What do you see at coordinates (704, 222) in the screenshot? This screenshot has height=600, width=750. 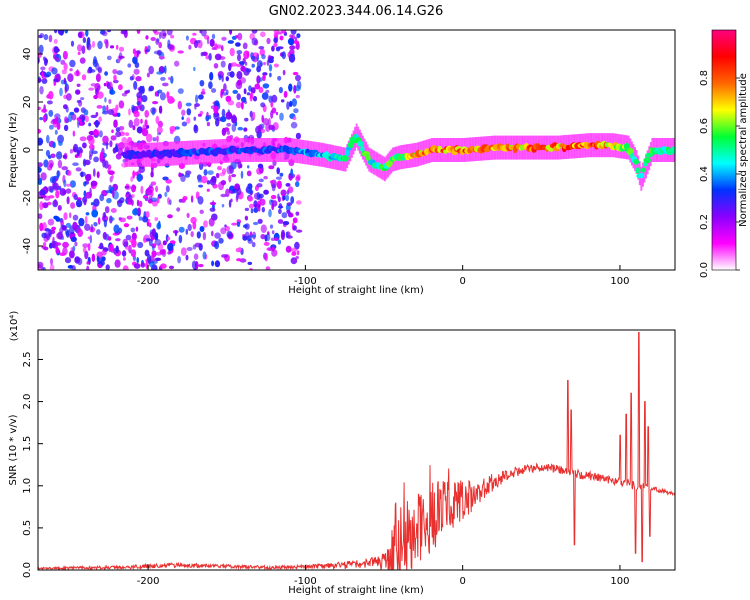 I see `colorbar-tick-label: 0.2` at bounding box center [704, 222].